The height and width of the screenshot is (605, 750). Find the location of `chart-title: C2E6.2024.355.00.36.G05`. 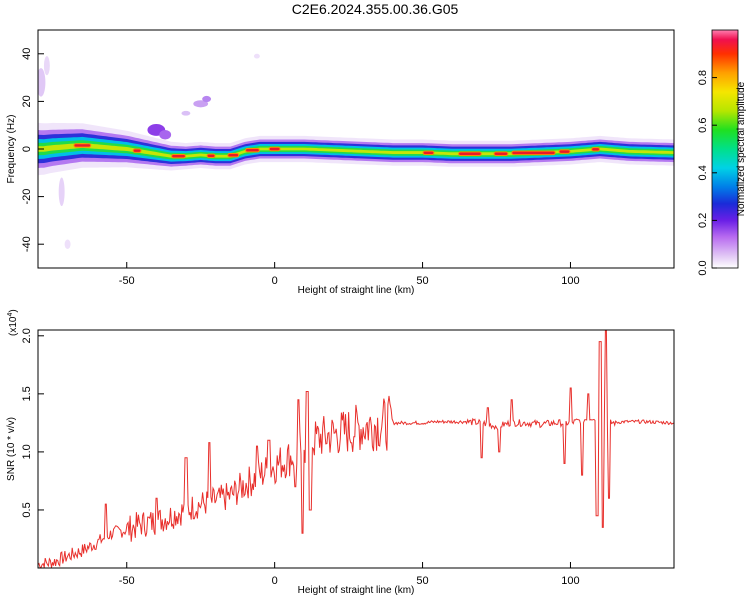

chart-title: C2E6.2024.355.00.36.G05 is located at coordinates (375, 9).